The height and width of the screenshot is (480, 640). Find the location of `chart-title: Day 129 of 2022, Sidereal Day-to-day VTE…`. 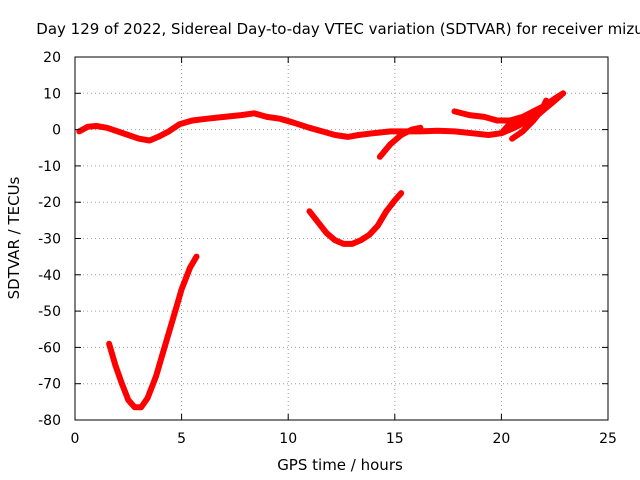

chart-title: Day 129 of 2022, Sidereal Day-to-day VTE… is located at coordinates (338, 29).